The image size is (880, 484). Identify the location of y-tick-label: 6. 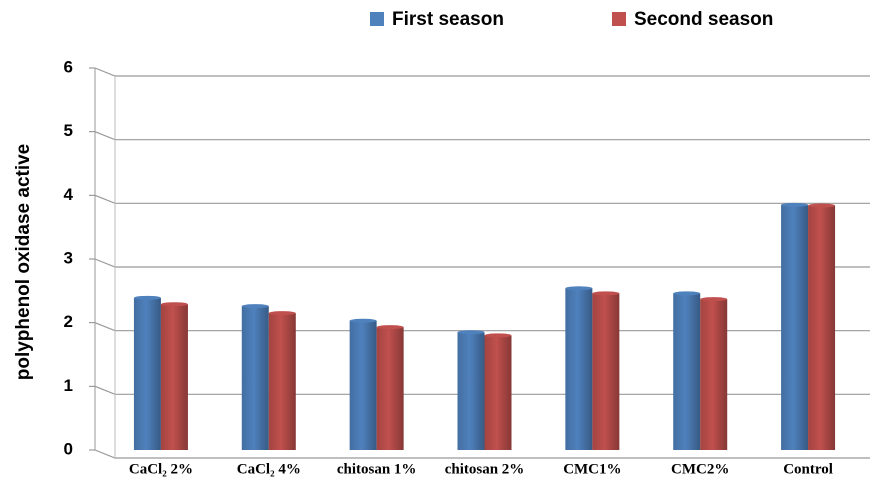
(68, 66).